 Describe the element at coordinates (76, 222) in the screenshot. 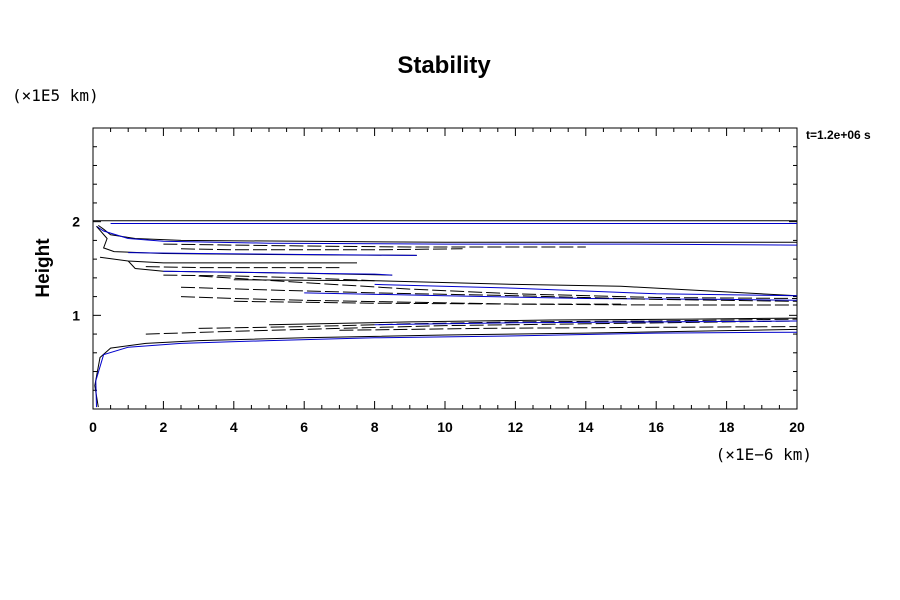

I see `y-tick-label: 2` at that location.